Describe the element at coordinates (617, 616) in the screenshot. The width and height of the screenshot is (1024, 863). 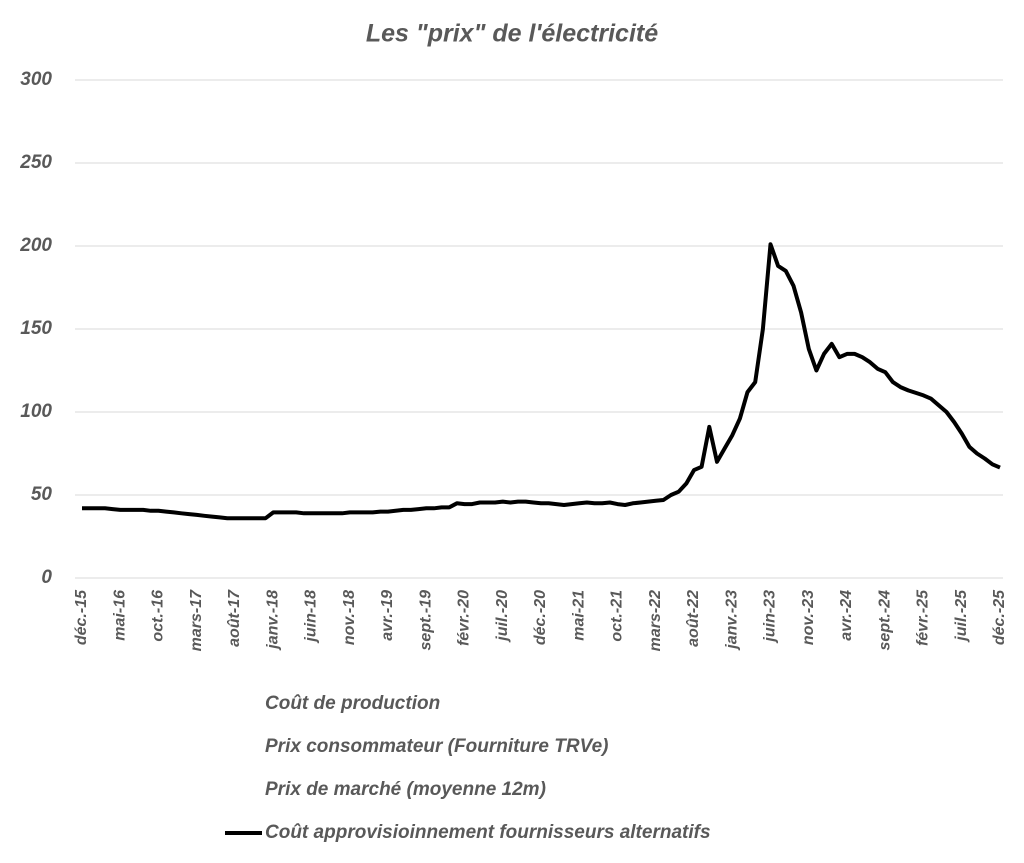
I see `x-tick-label: oct.-21` at that location.